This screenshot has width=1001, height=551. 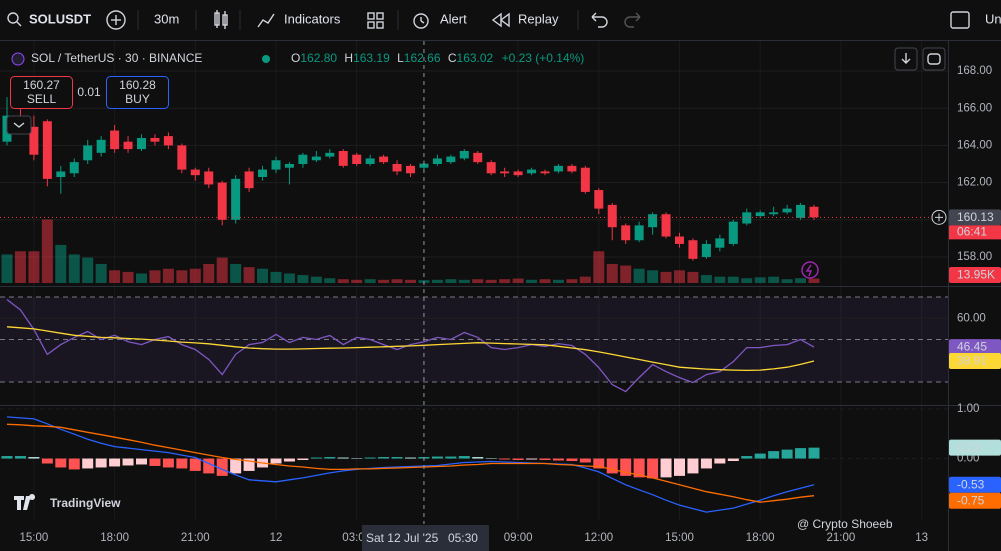 I want to click on symbol-search: SOLUSDT, so click(x=49, y=19).